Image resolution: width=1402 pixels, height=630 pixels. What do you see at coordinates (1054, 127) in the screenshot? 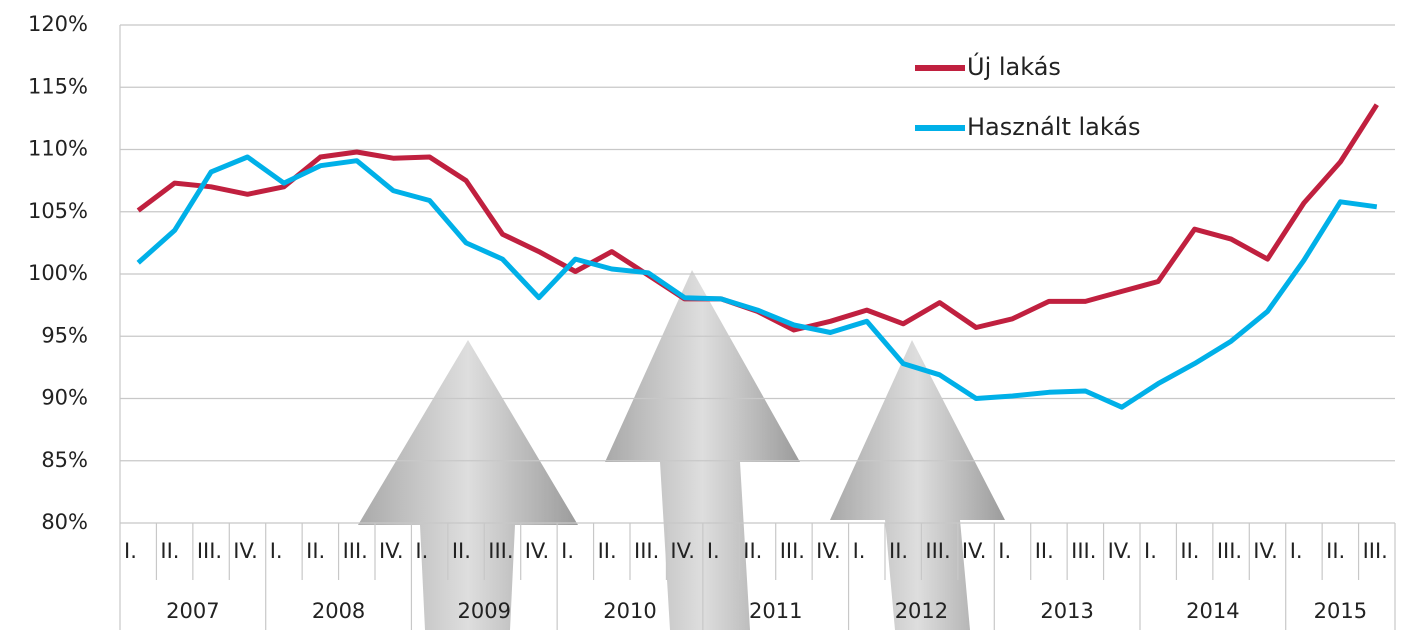
I see `legend-label: Használt lakás` at bounding box center [1054, 127].